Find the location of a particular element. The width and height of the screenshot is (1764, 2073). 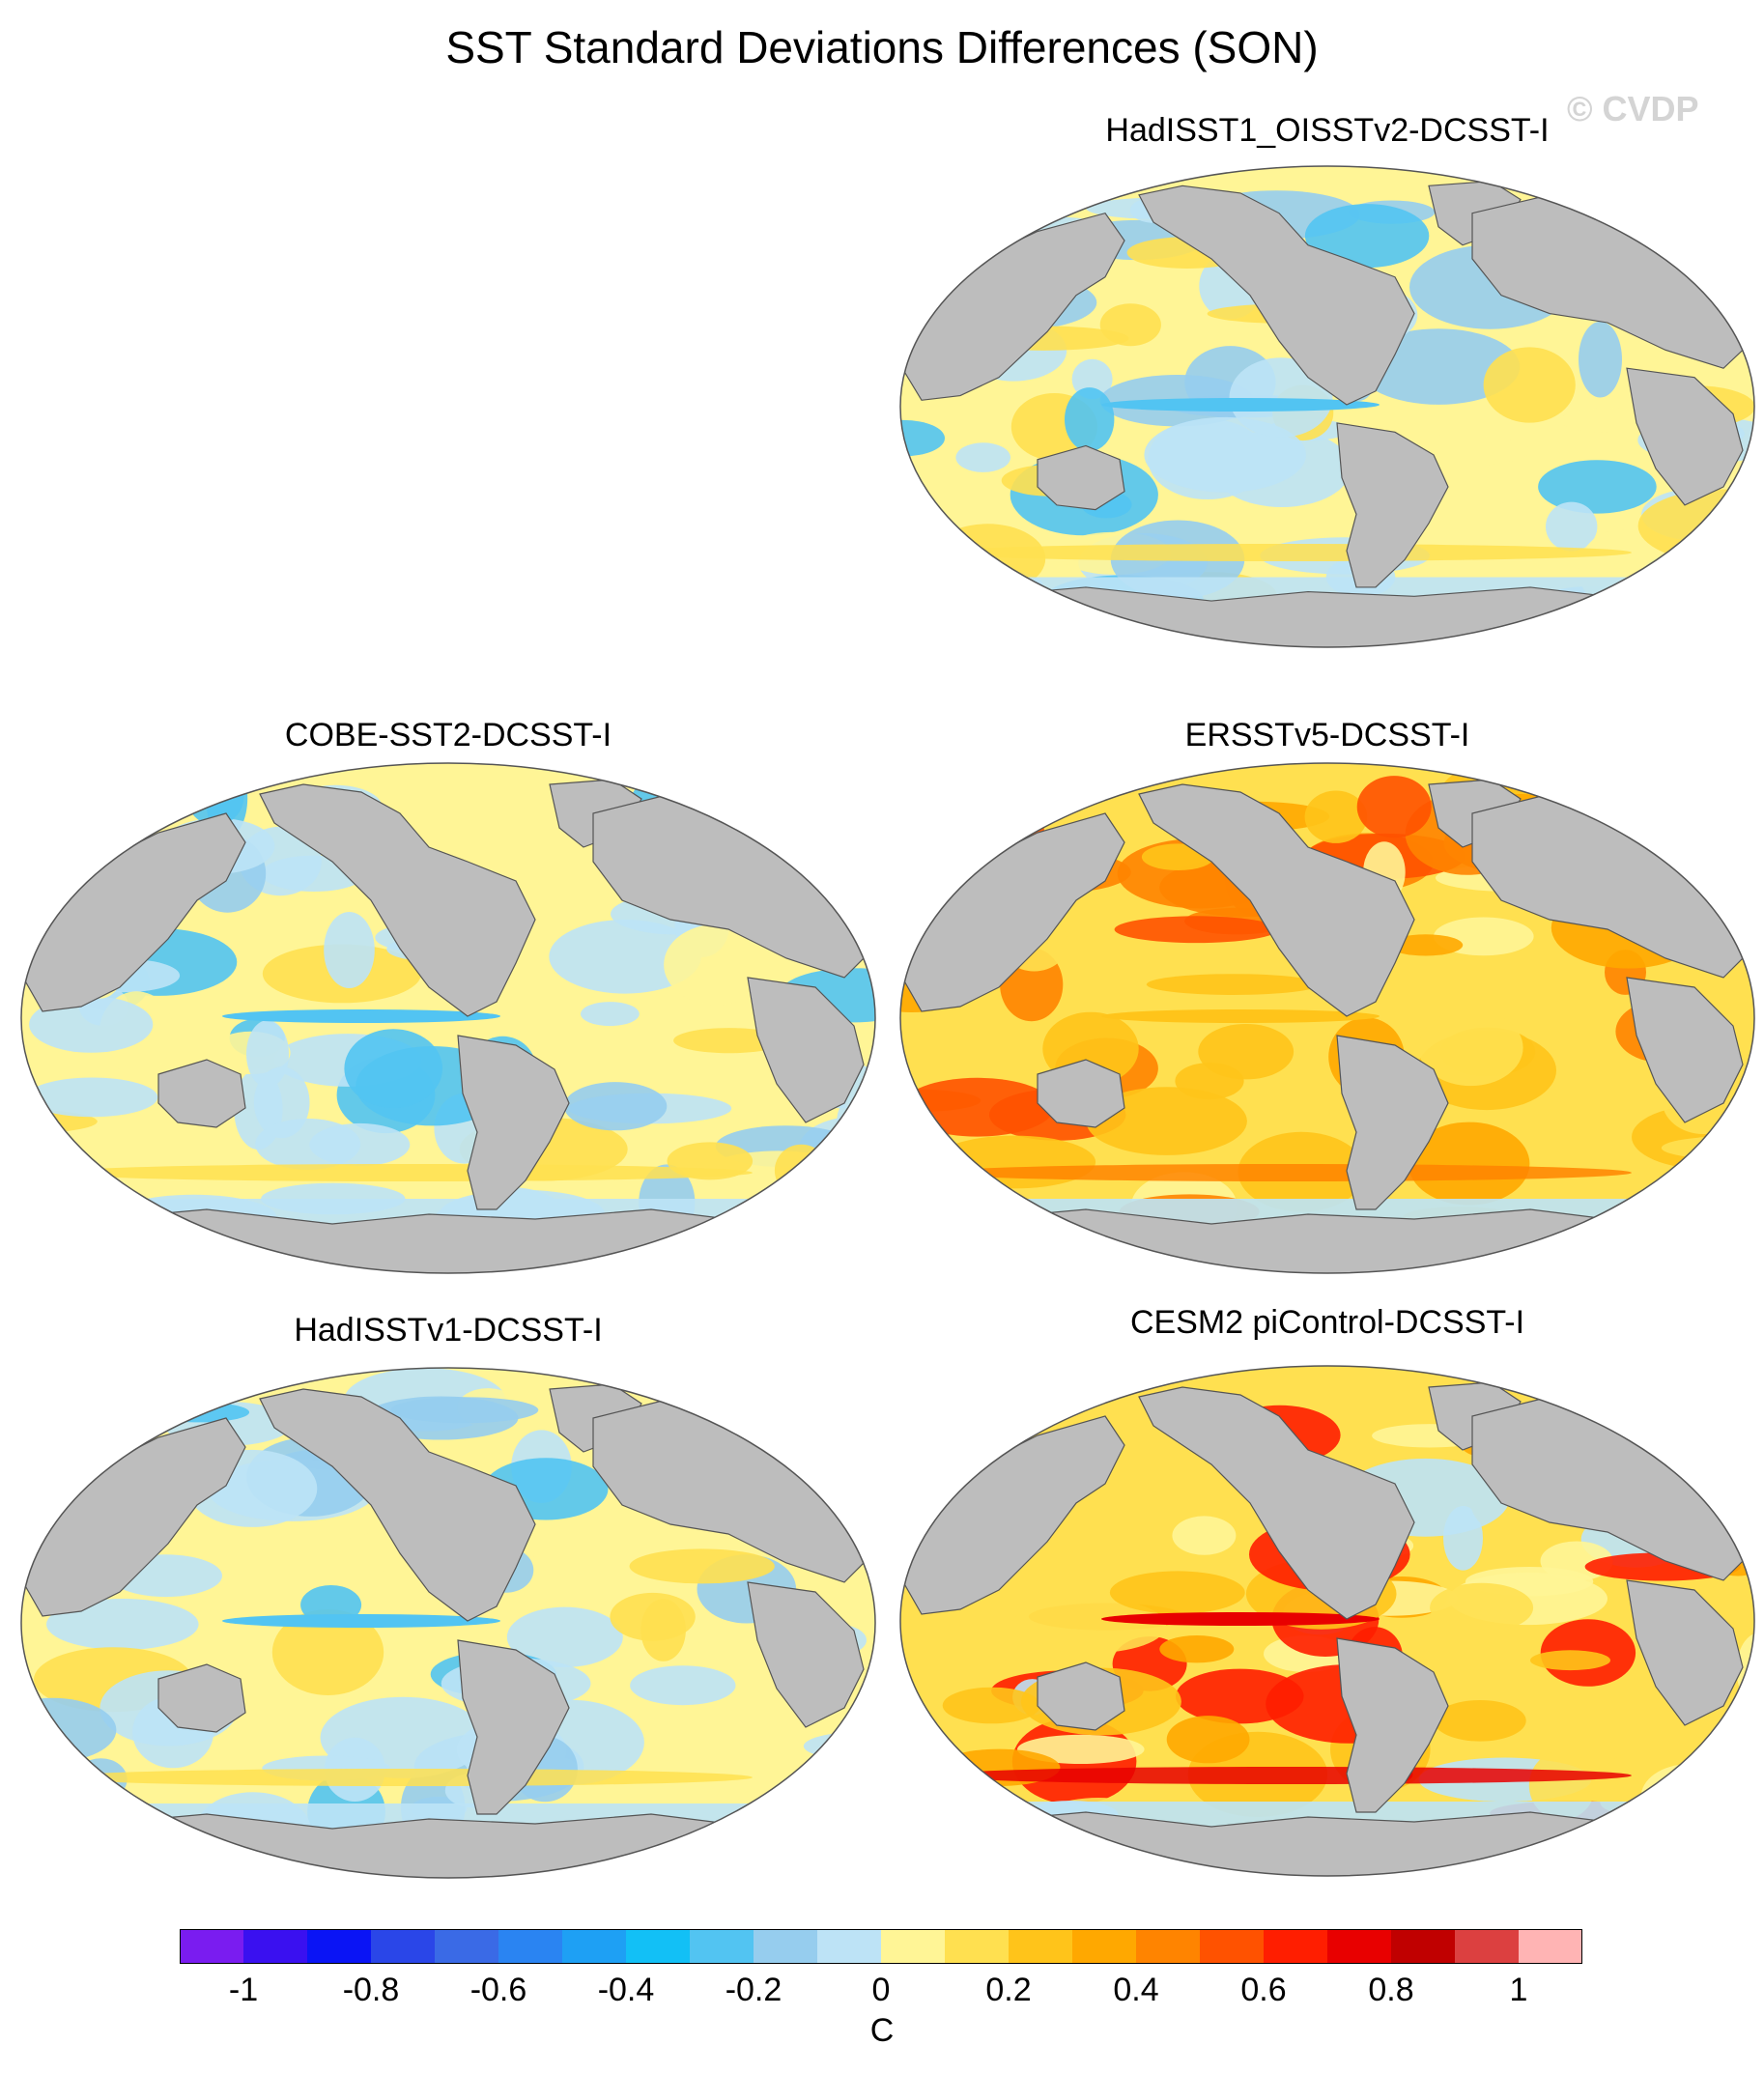

colorbar-tick-label: -0.8 is located at coordinates (371, 1990).